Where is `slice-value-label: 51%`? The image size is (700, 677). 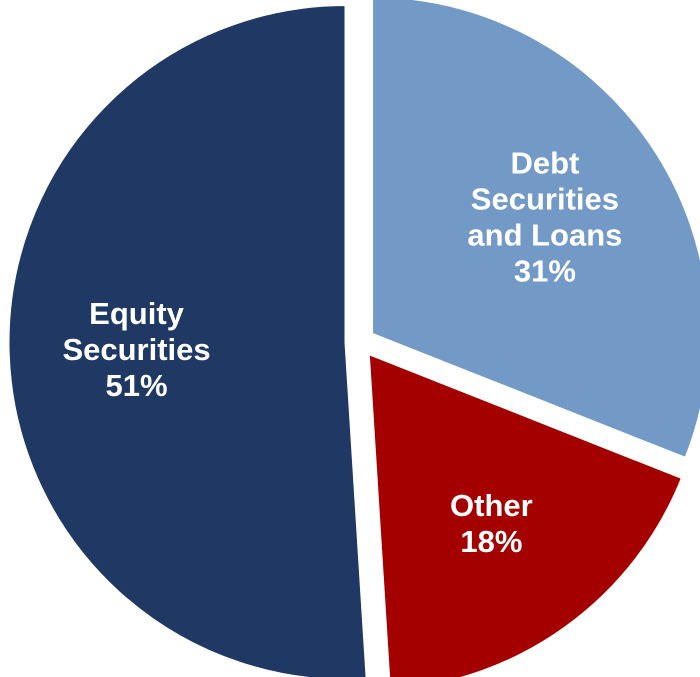
slice-value-label: 51% is located at coordinates (137, 385).